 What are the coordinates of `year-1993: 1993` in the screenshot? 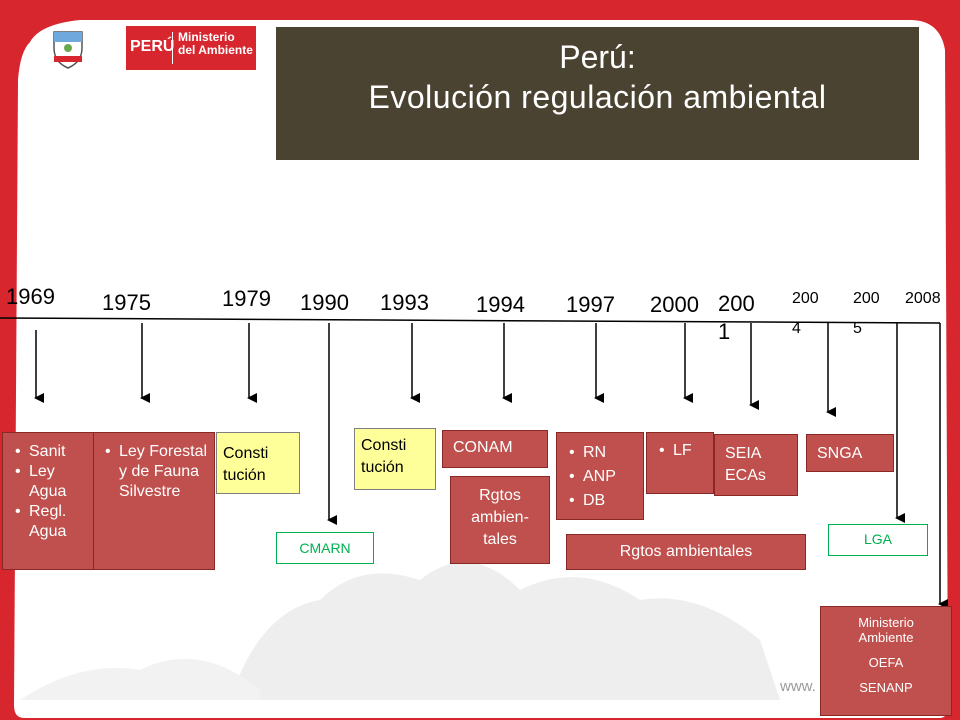 It's located at (404, 302).